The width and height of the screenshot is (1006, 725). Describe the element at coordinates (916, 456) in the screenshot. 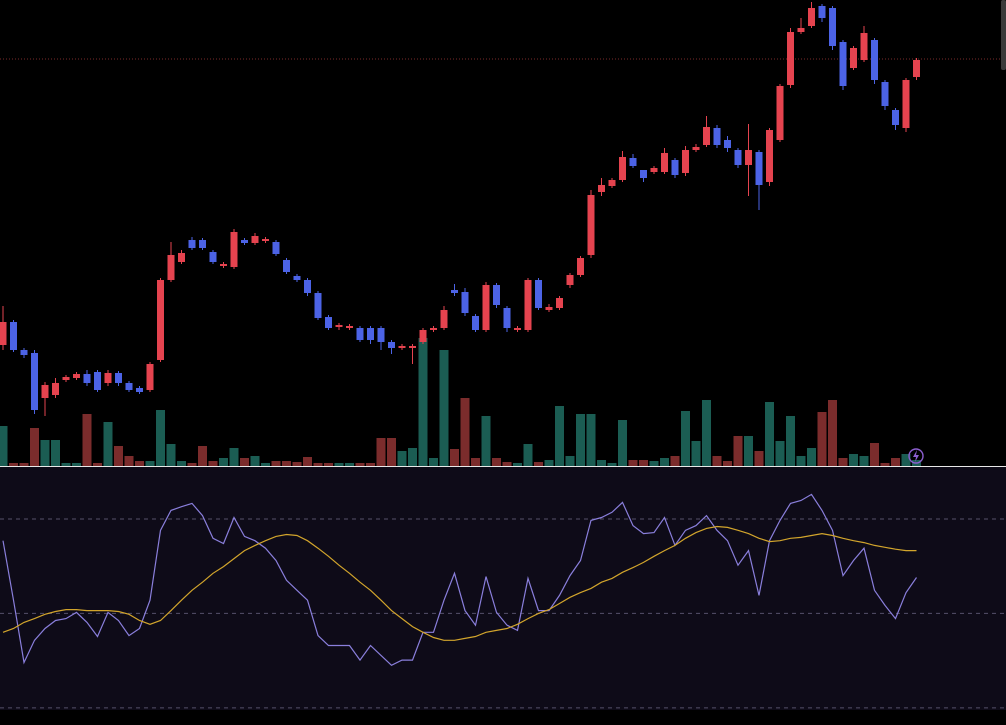

I see `lightning-icon` at that location.